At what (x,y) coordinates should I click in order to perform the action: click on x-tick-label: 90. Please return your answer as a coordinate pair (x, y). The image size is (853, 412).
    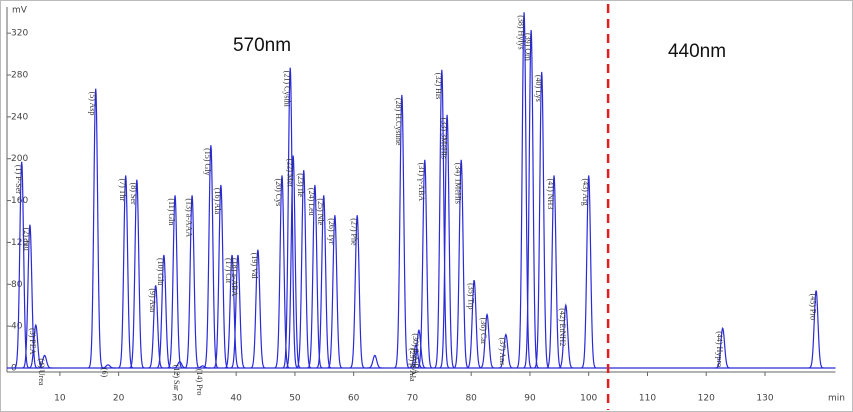
    Looking at the image, I should click on (530, 399).